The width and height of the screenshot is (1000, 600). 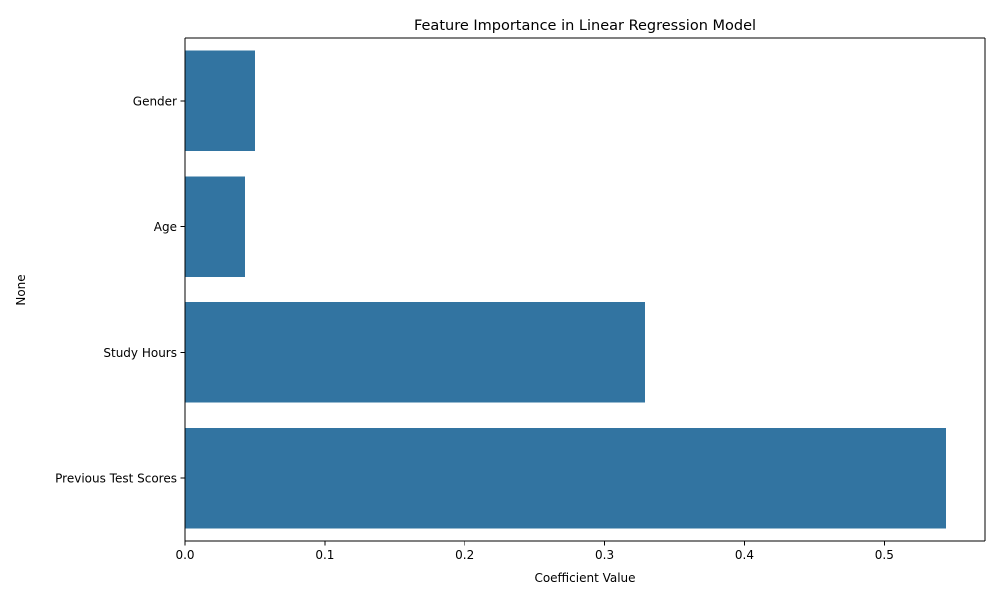 What do you see at coordinates (415, 352) in the screenshot?
I see `bar-study-hours` at bounding box center [415, 352].